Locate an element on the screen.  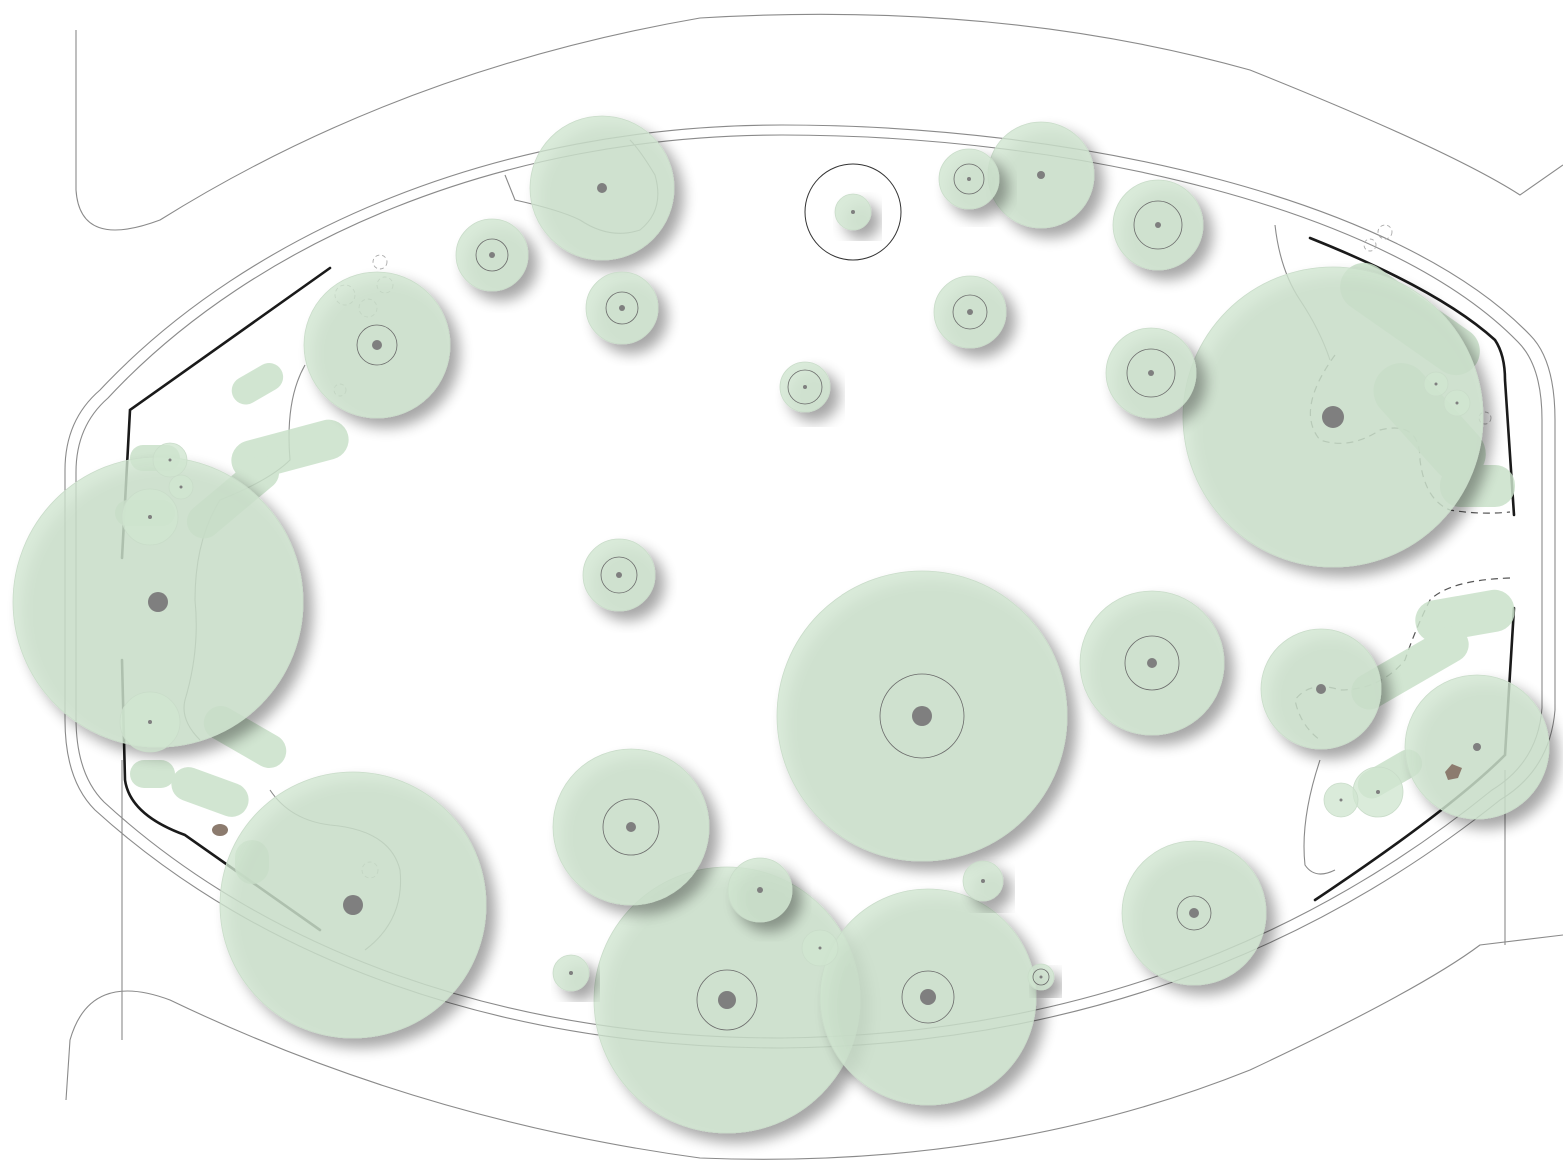
rocks is located at coordinates (837, 800).